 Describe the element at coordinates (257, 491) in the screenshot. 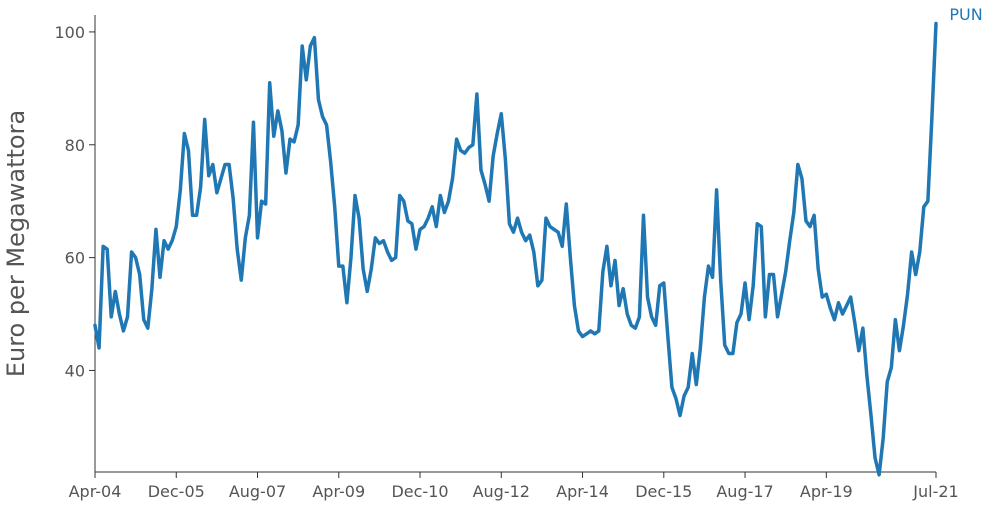

I see `x-tick-label: Aug-07` at that location.